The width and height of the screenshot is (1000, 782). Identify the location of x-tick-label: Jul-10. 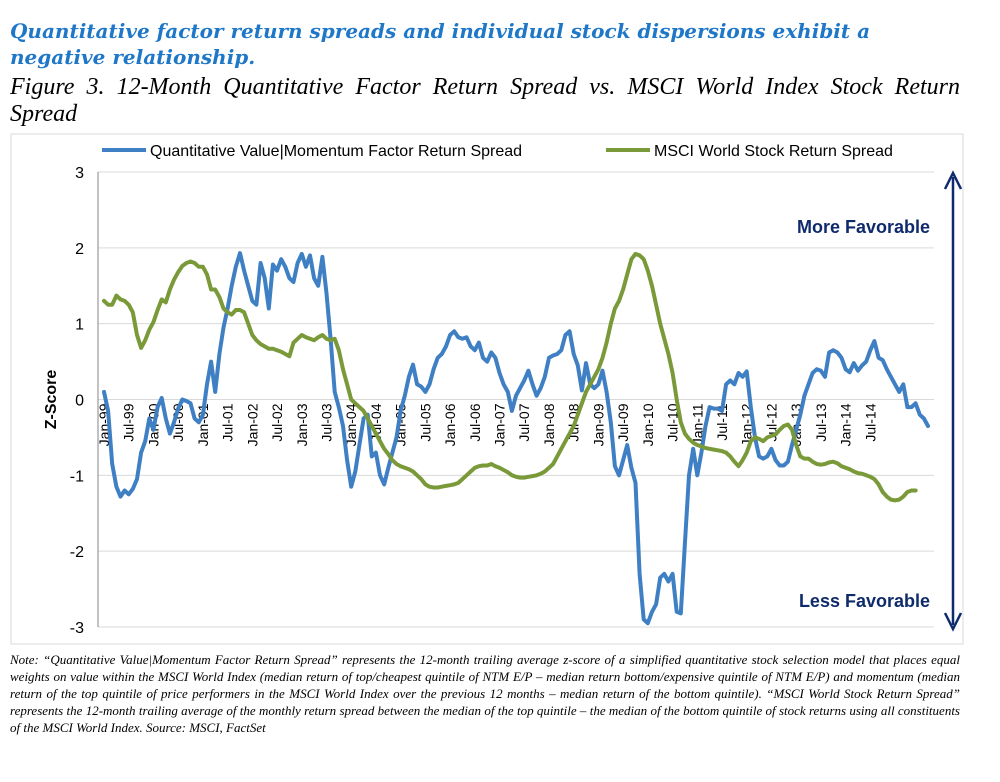
(673, 422).